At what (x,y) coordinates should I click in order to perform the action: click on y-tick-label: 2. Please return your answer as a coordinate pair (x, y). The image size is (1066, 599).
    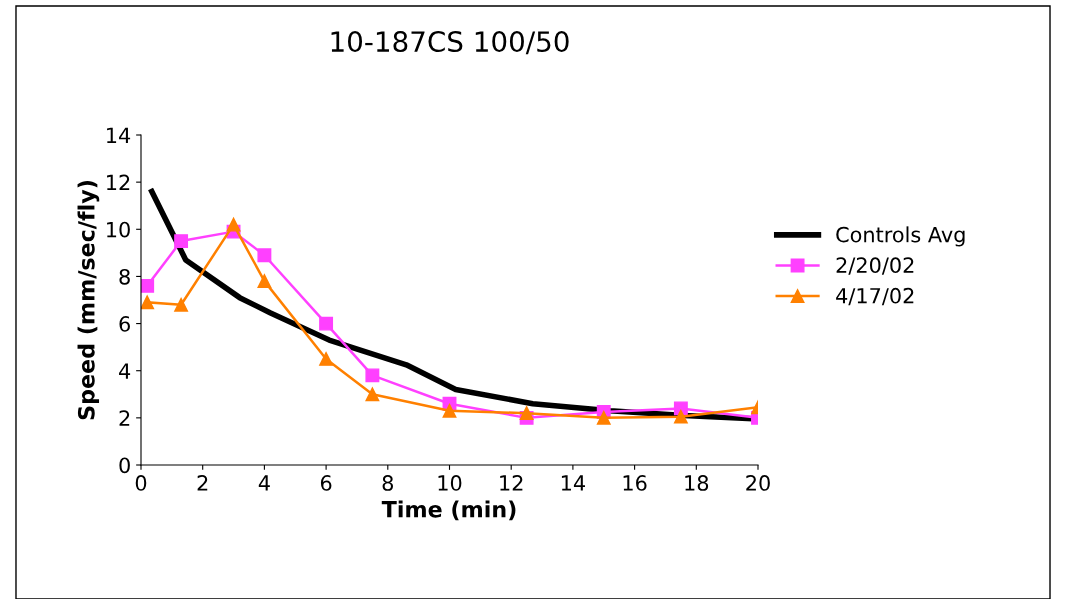
    Looking at the image, I should click on (124, 418).